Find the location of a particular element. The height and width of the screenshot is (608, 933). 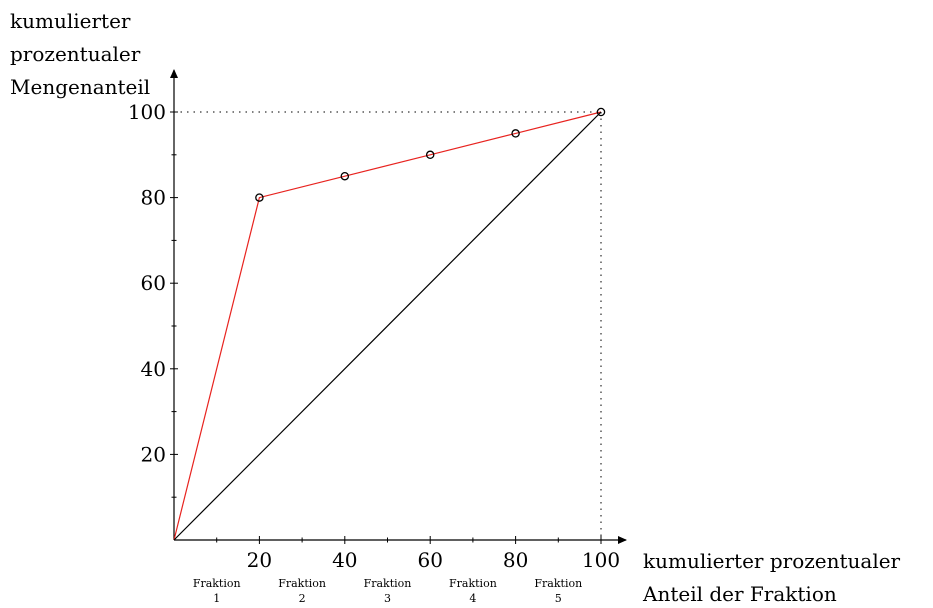

y-tick-label: 100 is located at coordinates (147, 112).